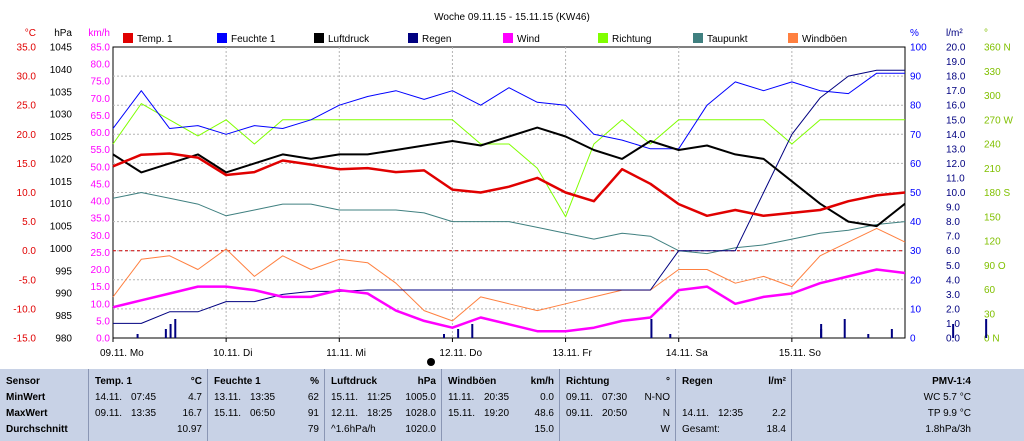 This screenshot has height=441, width=1024. I want to click on stats-value: 79, so click(313, 429).